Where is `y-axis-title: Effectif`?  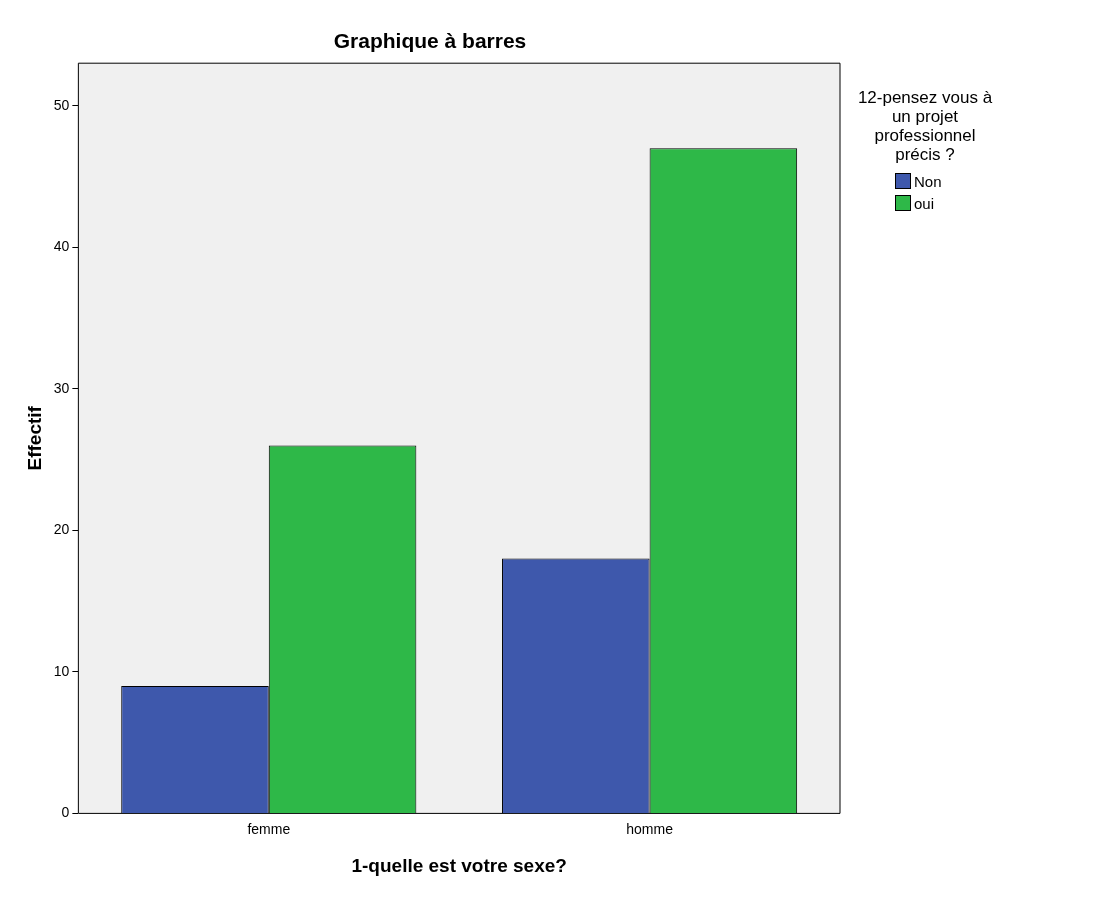
y-axis-title: Effectif is located at coordinates (34, 438).